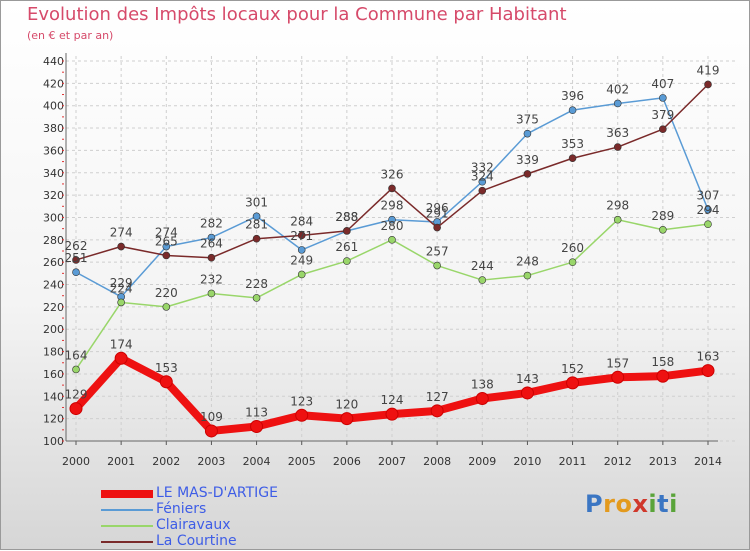  I want to click on data-label: 265, so click(166, 241).